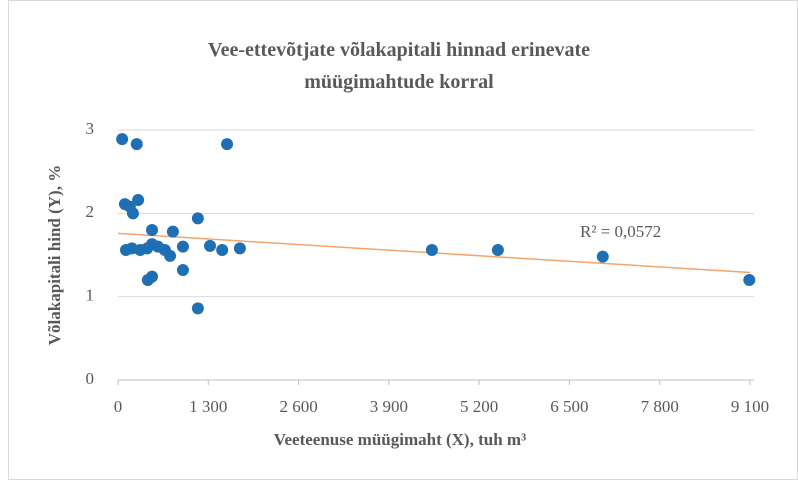  What do you see at coordinates (90, 128) in the screenshot?
I see `y-tick-label: 3` at bounding box center [90, 128].